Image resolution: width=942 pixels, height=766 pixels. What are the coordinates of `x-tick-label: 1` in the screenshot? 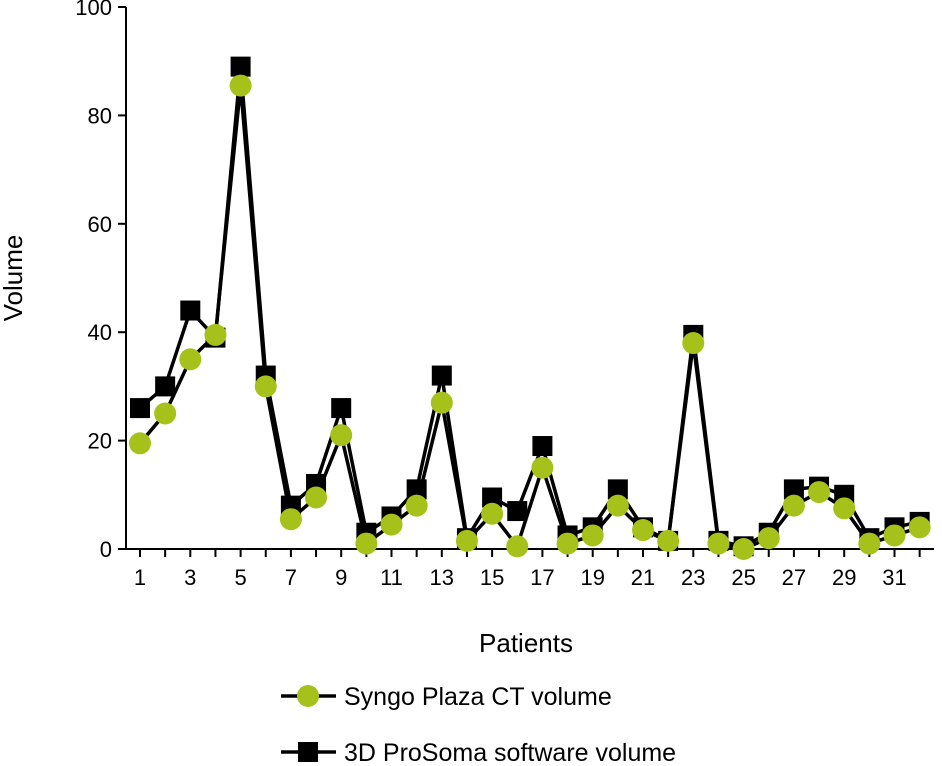 It's located at (140, 577).